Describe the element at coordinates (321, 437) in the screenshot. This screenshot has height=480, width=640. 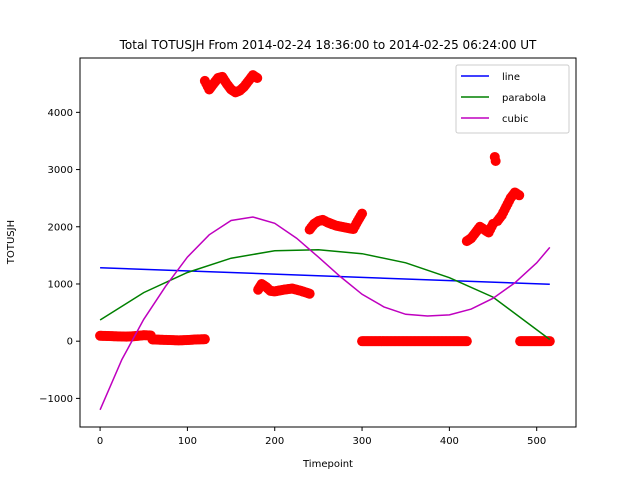
I see `x-axis: 0 100 200 300 400 500` at that location.